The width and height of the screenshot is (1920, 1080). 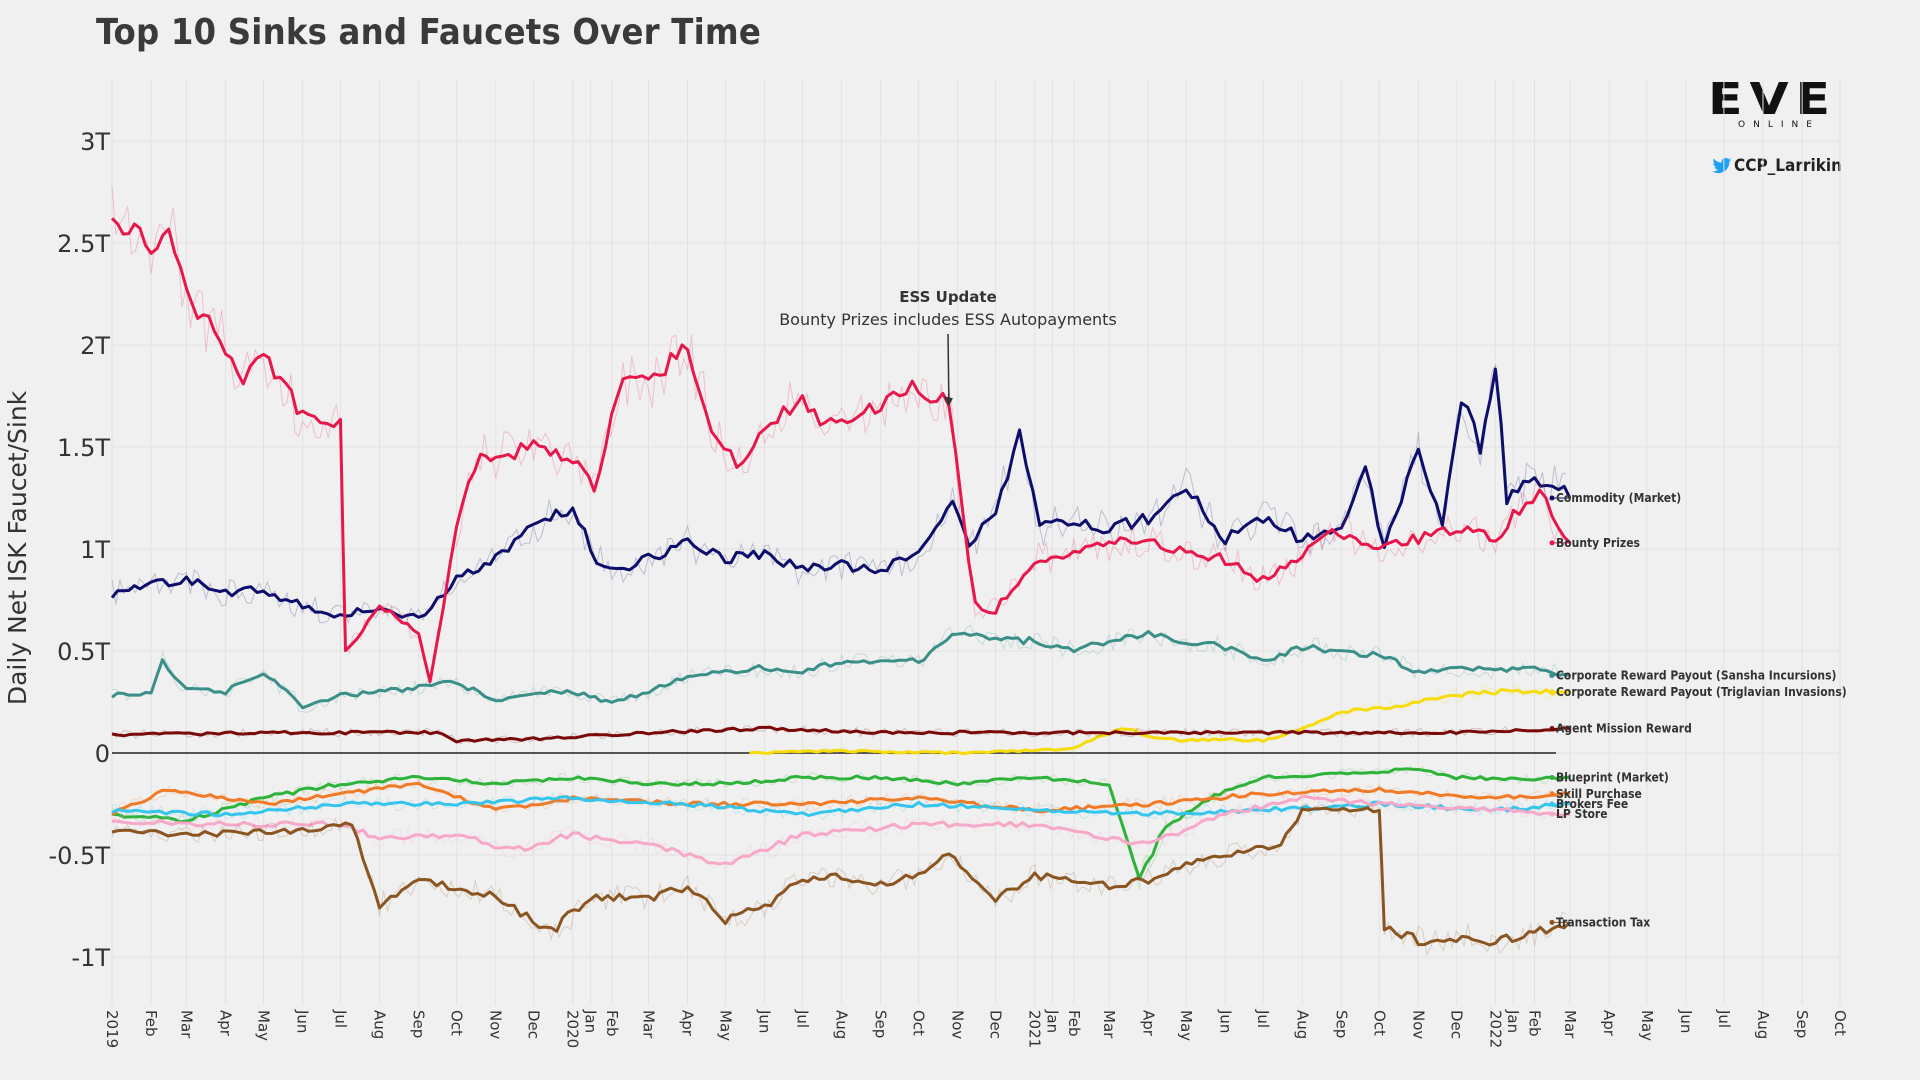 What do you see at coordinates (1722, 165) in the screenshot?
I see `twitter-bird-icon` at bounding box center [1722, 165].